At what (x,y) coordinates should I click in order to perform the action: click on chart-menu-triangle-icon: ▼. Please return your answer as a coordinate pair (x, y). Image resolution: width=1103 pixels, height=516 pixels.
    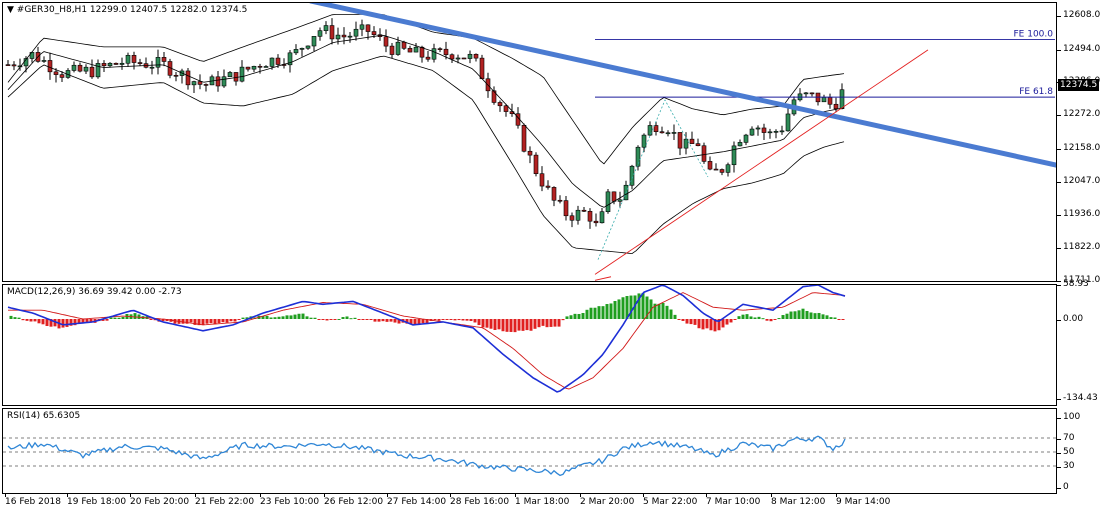
    Looking at the image, I should click on (10, 10).